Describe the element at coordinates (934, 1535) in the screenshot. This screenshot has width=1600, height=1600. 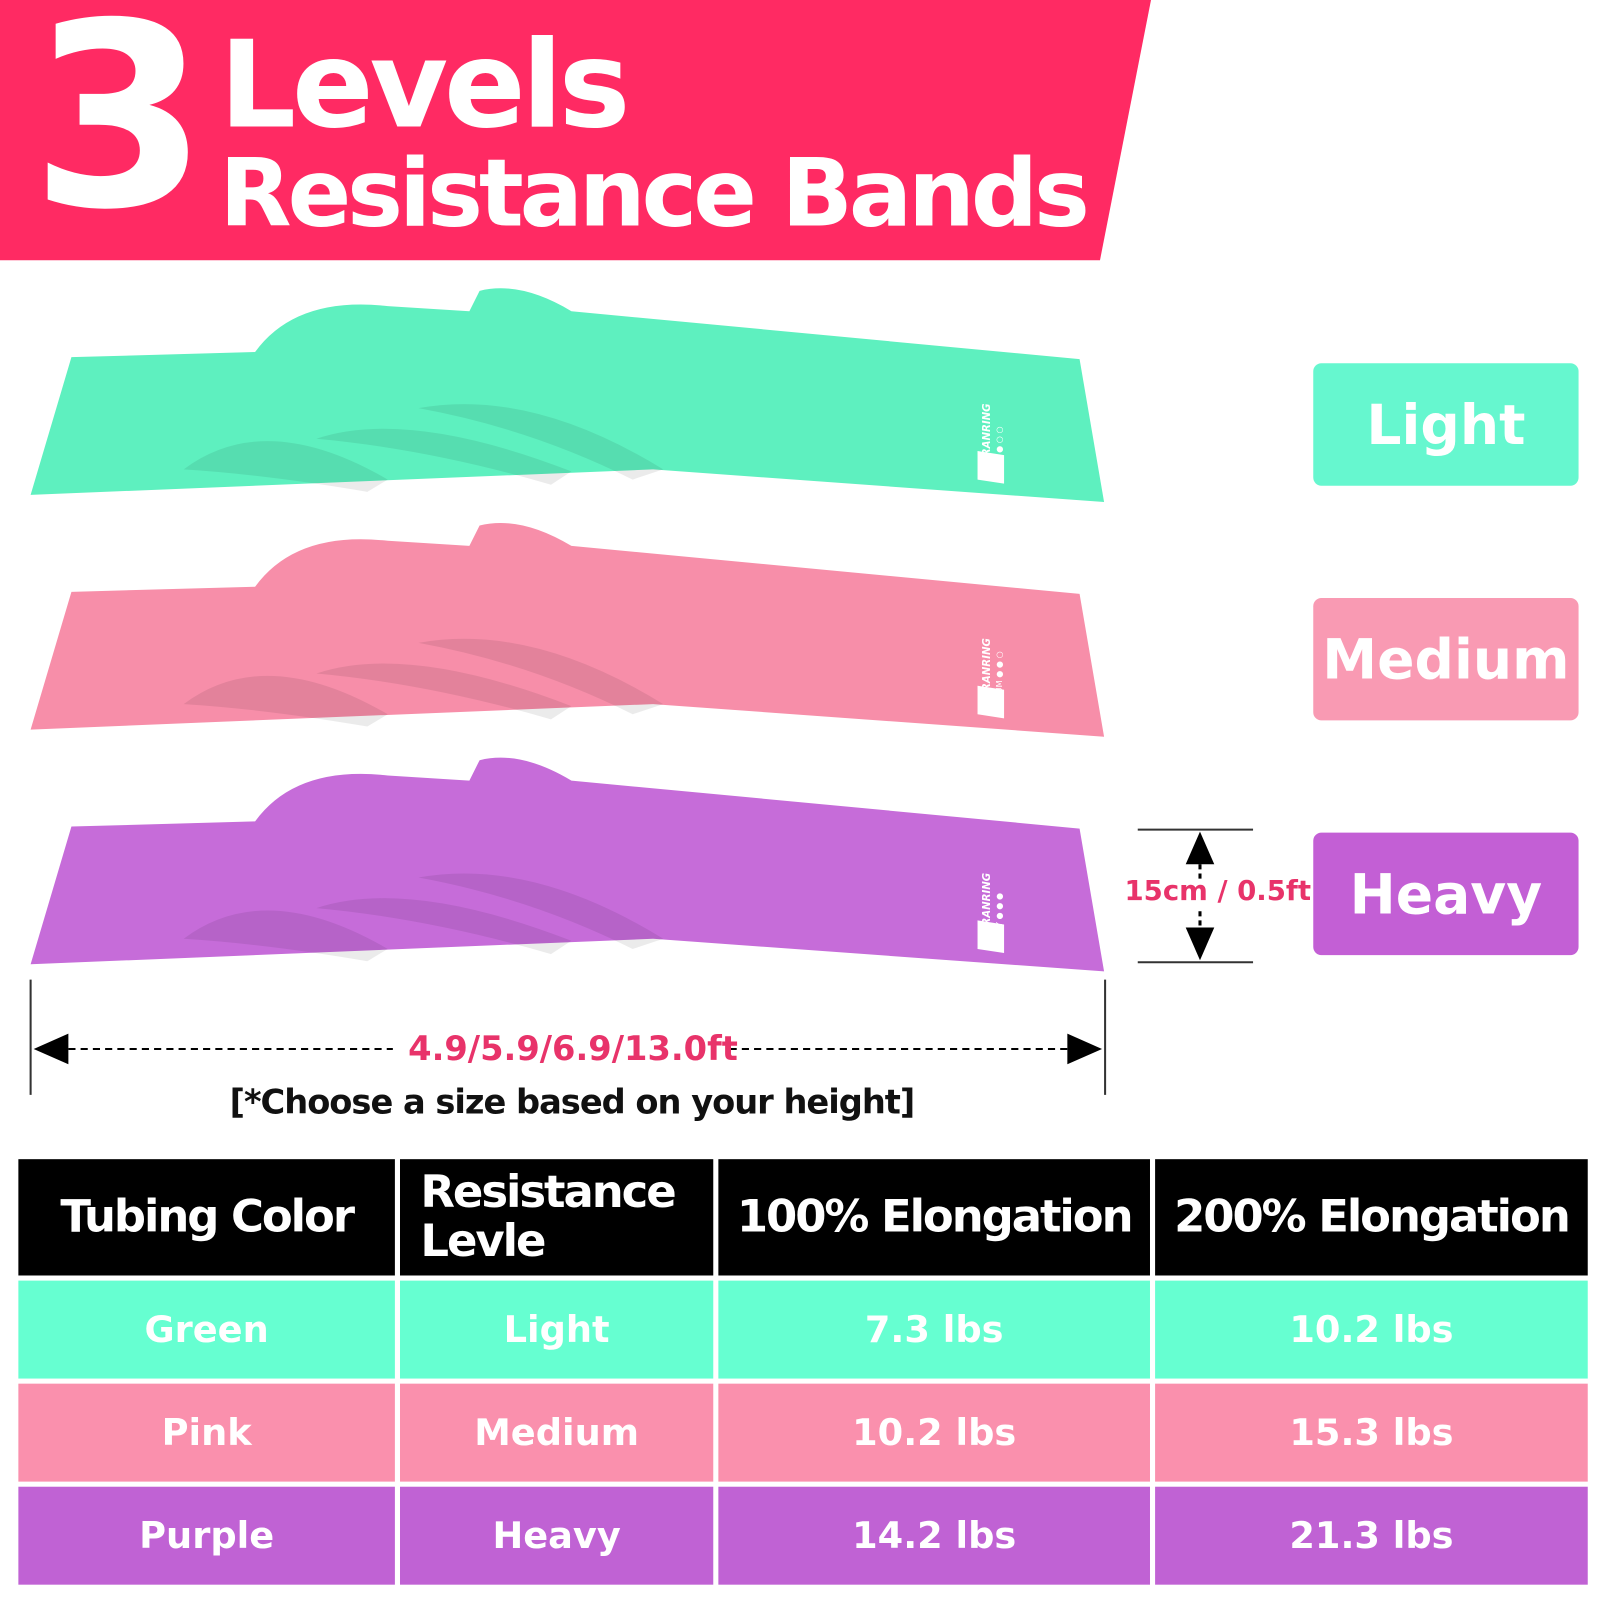
I see `cell: 14.2 lbs` at that location.